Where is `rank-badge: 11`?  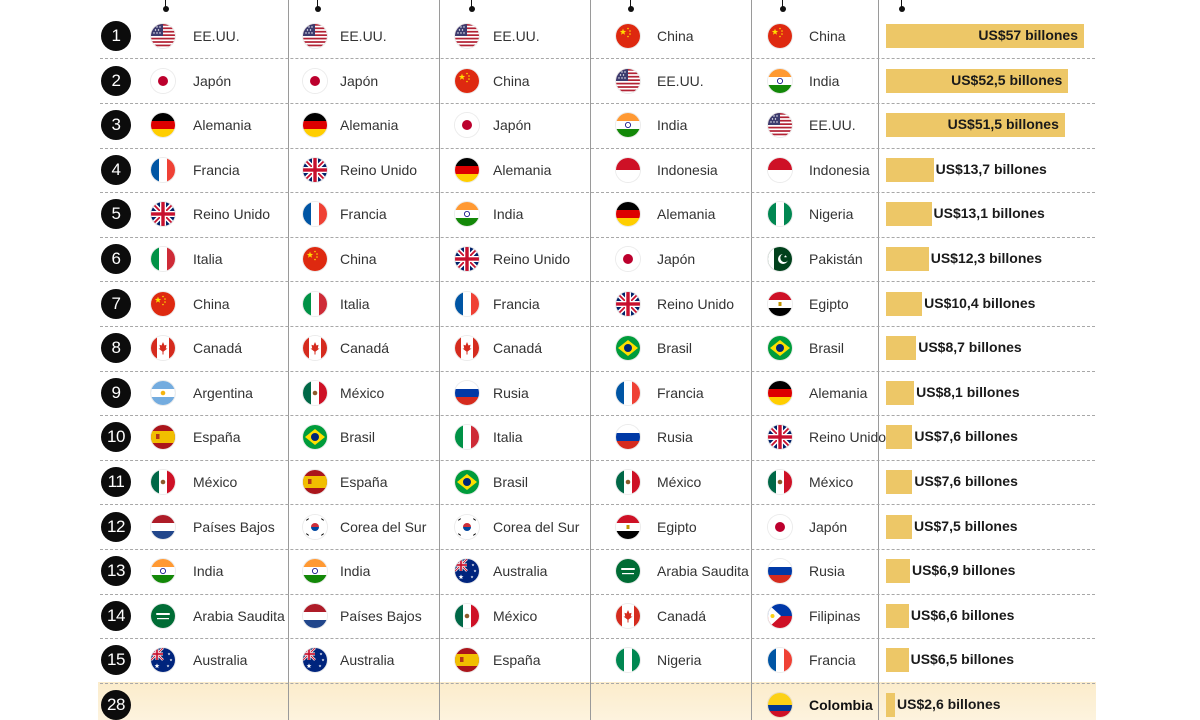
rank-badge: 11 is located at coordinates (116, 482).